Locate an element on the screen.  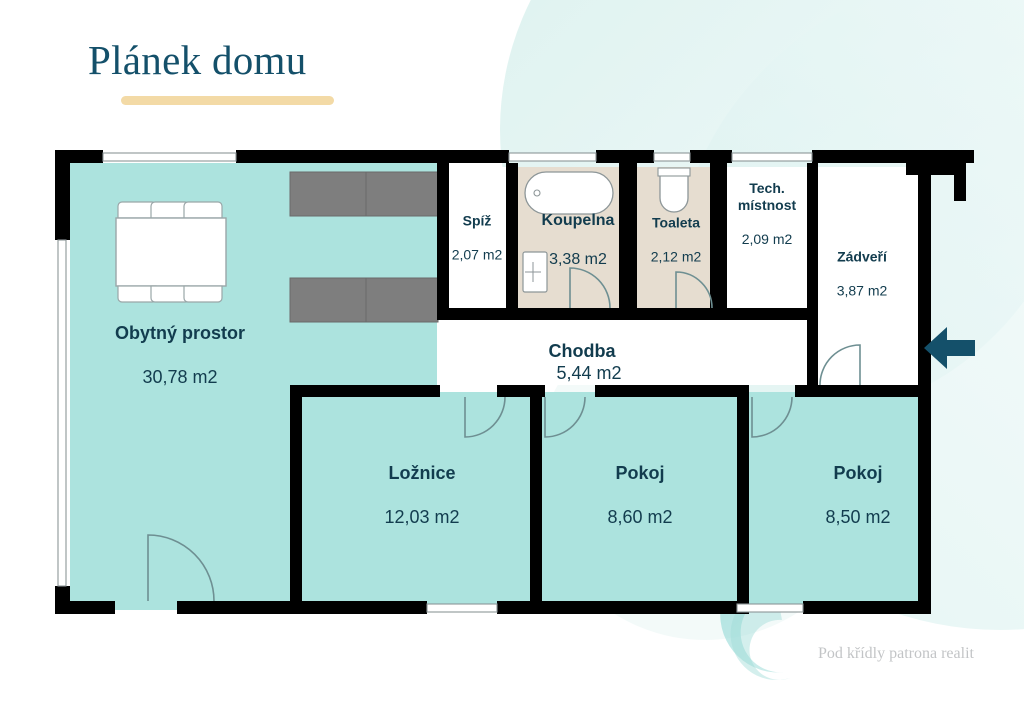
entrance-arrow is located at coordinates (949, 348).